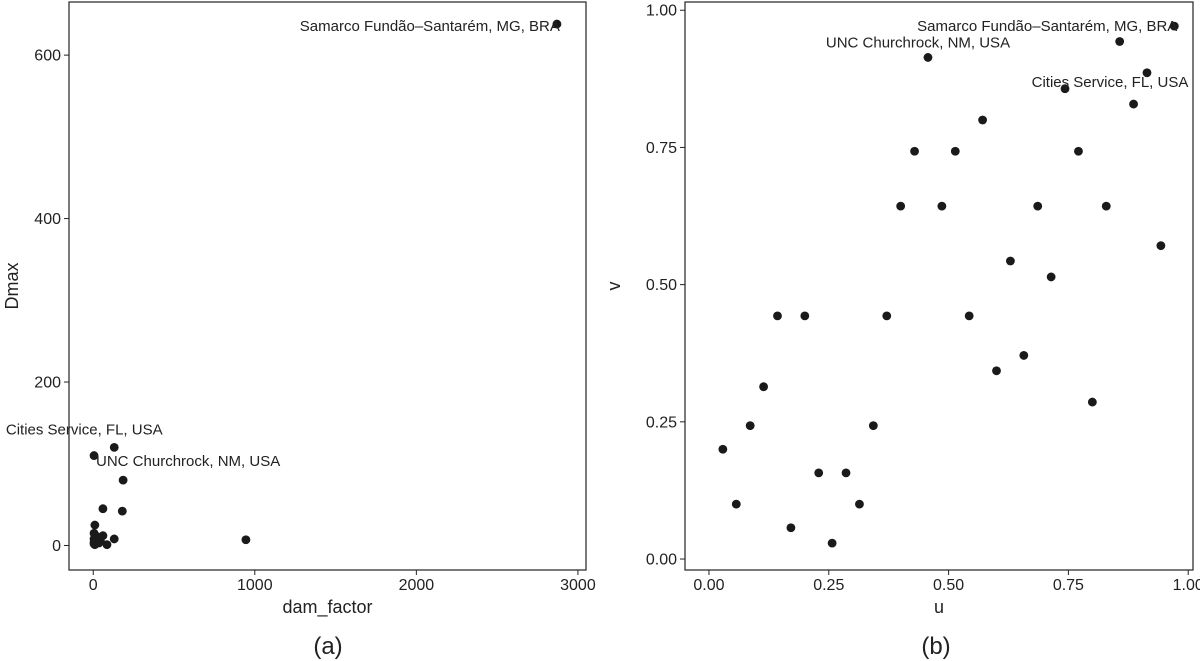 The image size is (1200, 661). I want to click on panel-a-y-tick-label: 400, so click(47, 219).